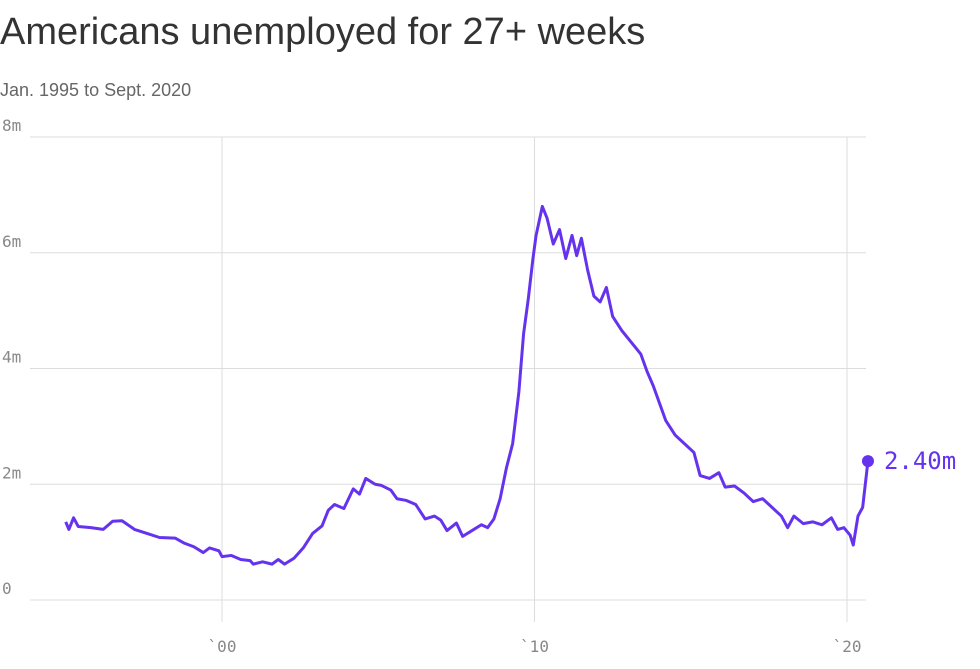 The image size is (980, 669). What do you see at coordinates (847, 646) in the screenshot?
I see `x-tick-label: `20` at bounding box center [847, 646].